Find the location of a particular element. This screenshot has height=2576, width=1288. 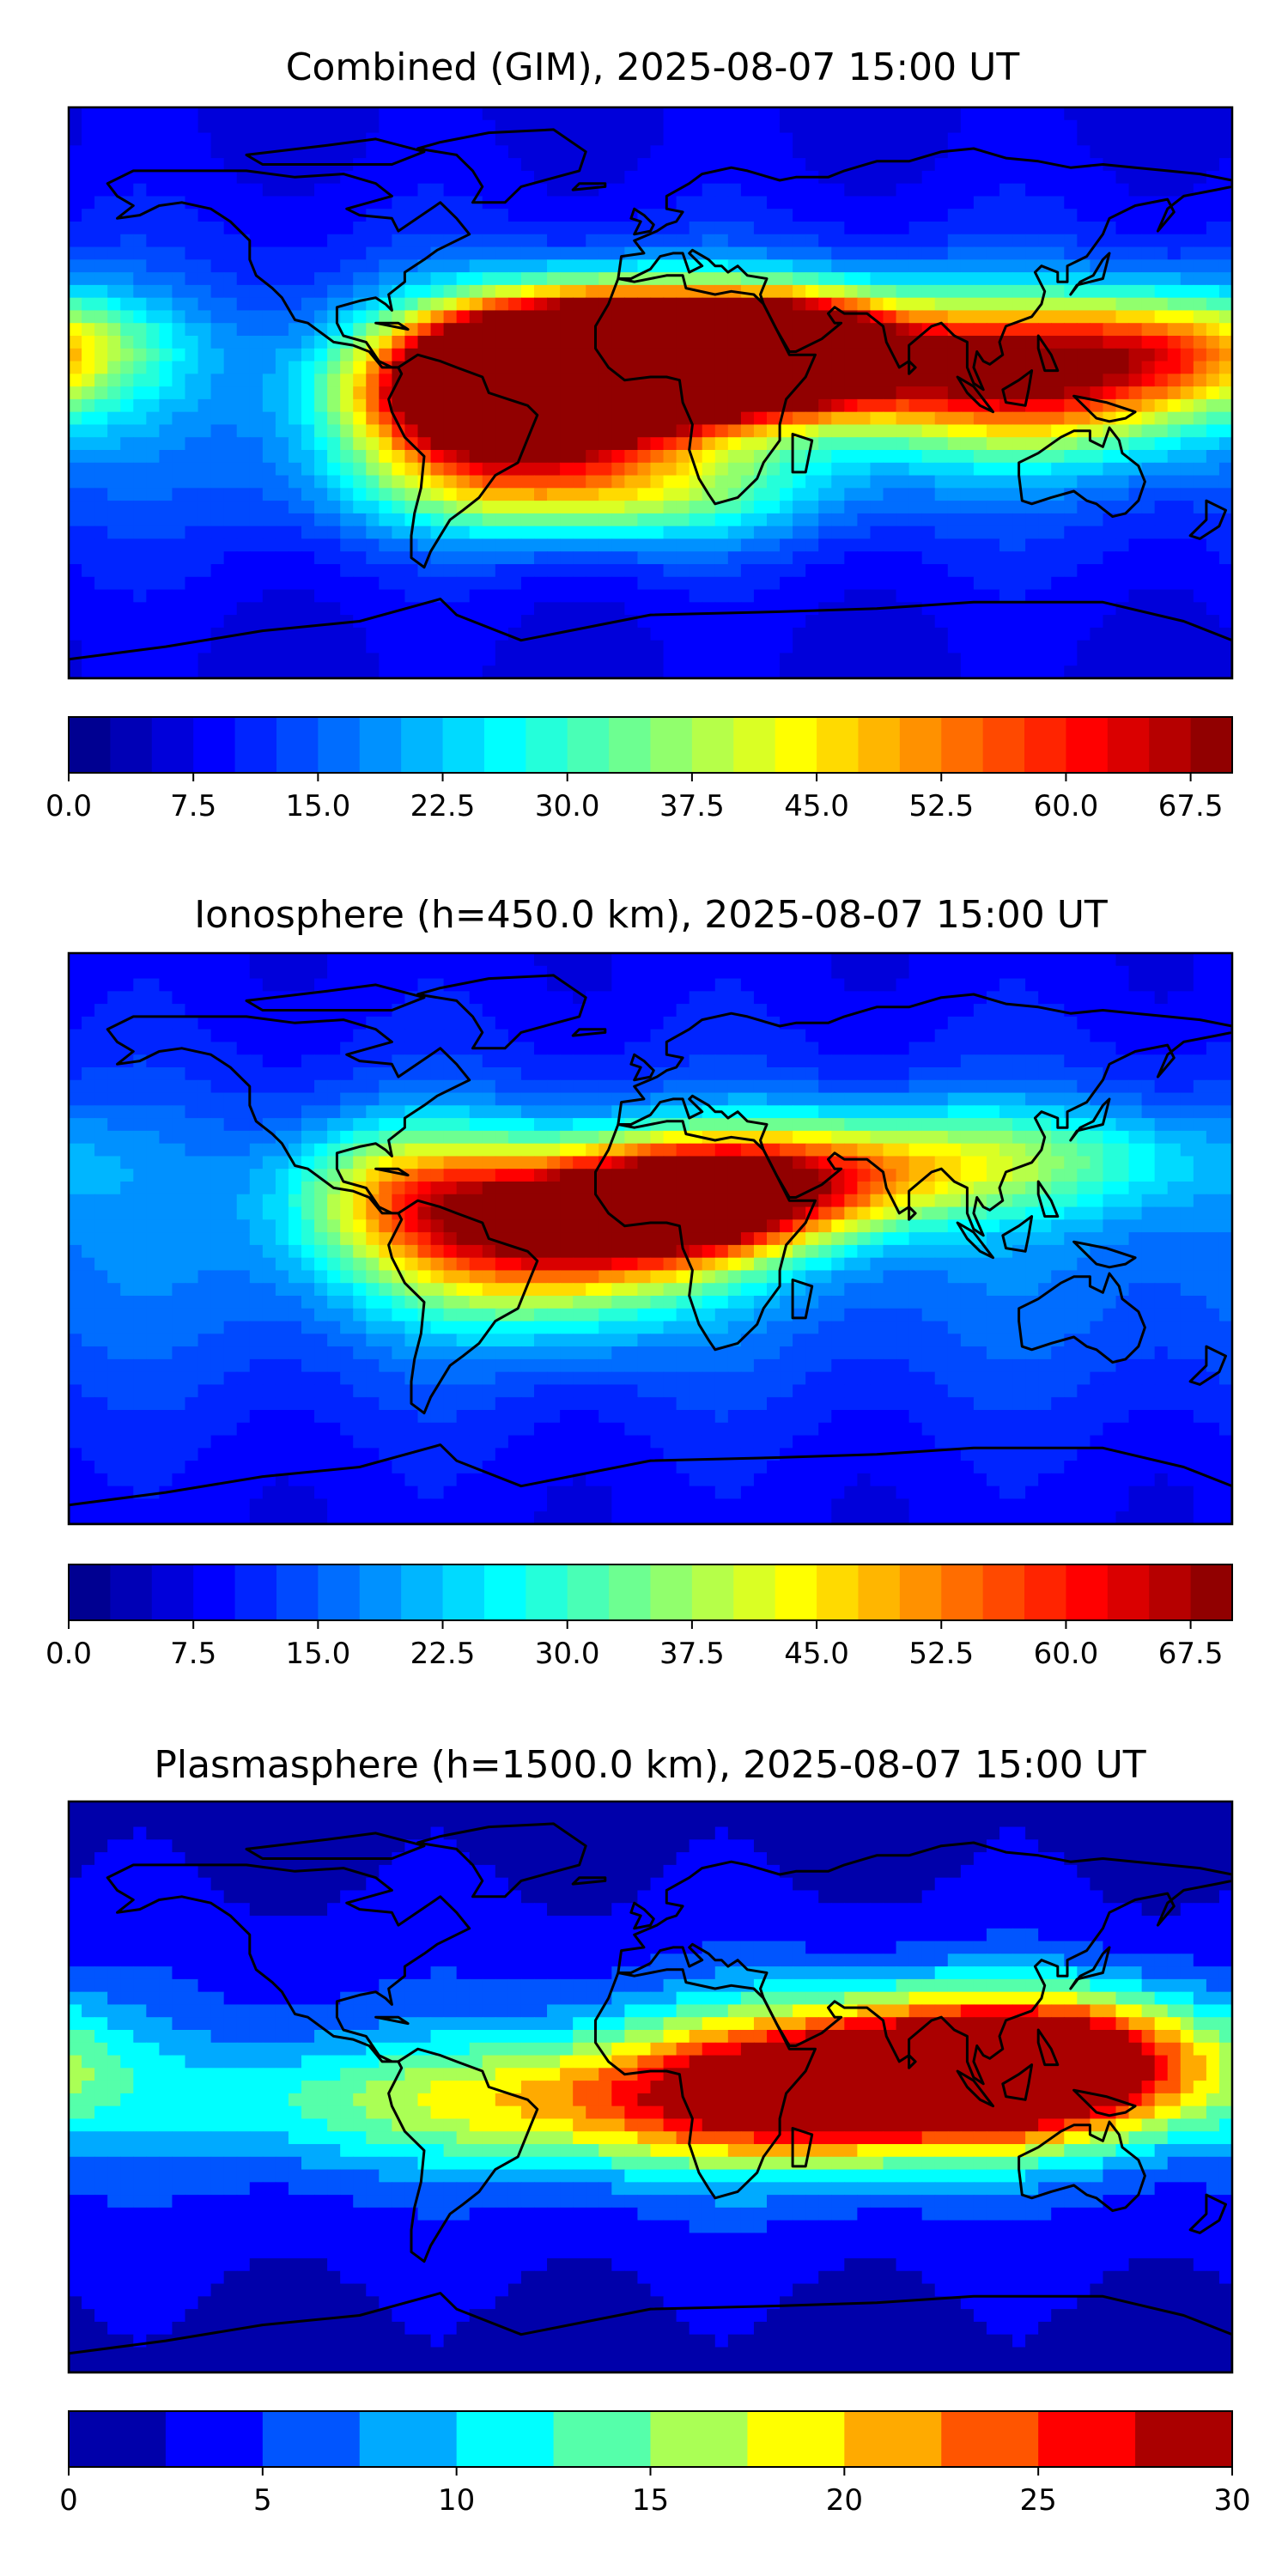

colorbar-tick-label: 15.0 is located at coordinates (318, 1654).